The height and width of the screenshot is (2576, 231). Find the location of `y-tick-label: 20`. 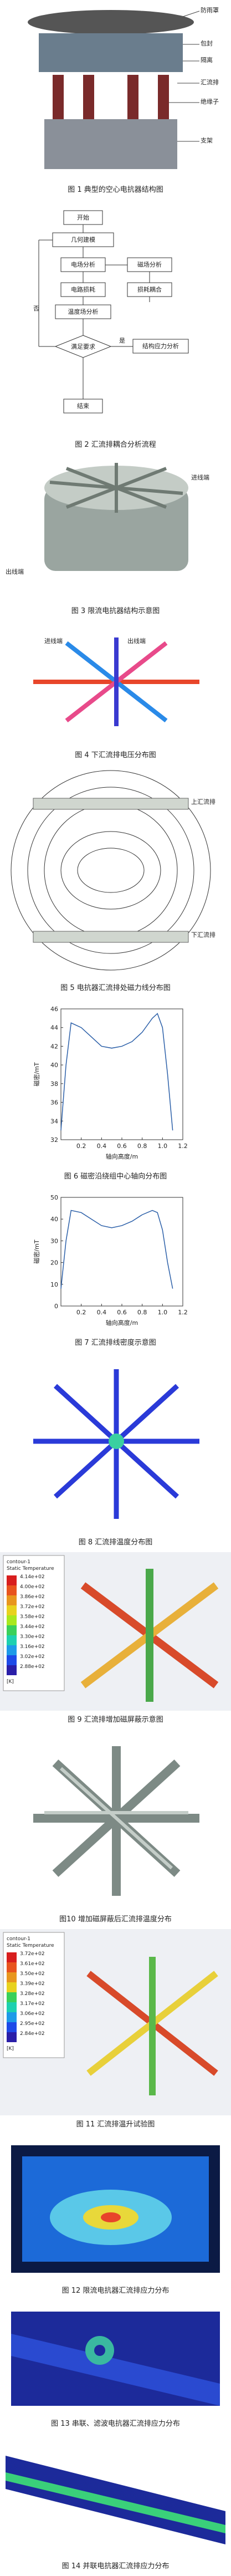

y-tick-label: 20 is located at coordinates (54, 1263).